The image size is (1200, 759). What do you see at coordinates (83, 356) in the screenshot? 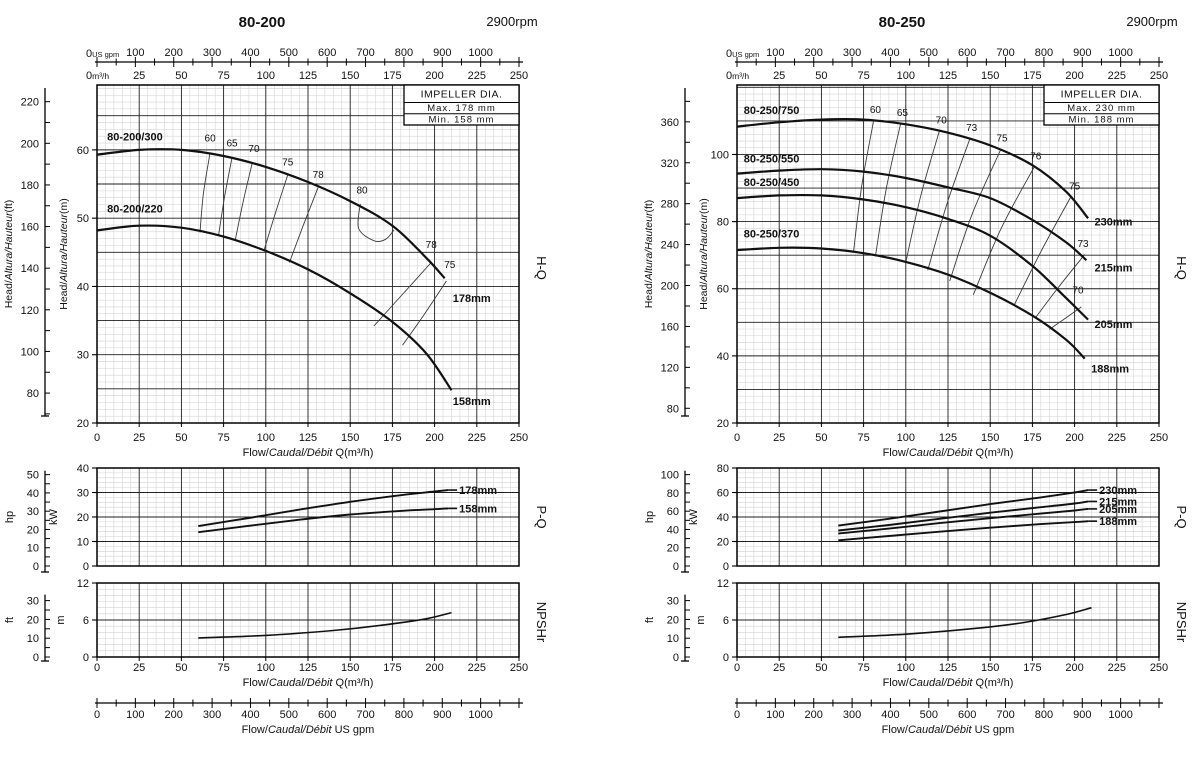
I see `head-m-tick-label: 30` at bounding box center [83, 356].